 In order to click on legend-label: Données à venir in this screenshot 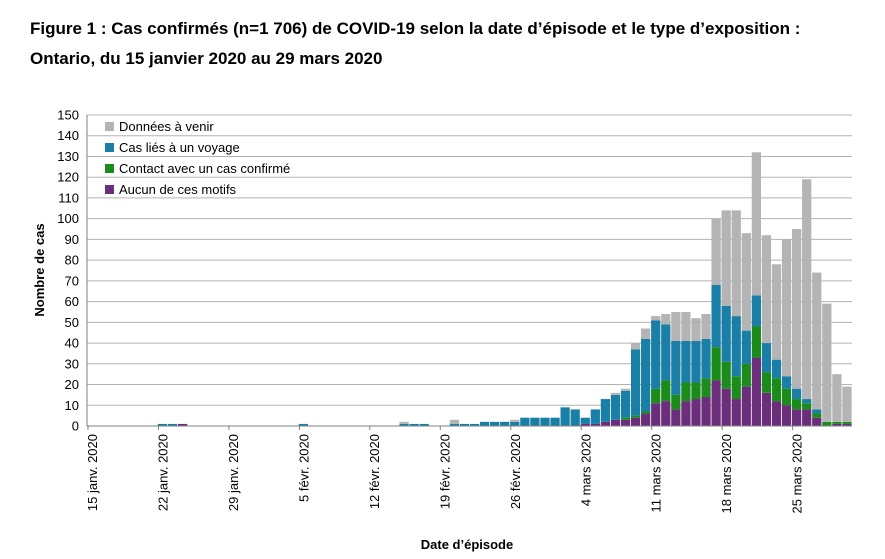, I will do `click(166, 126)`.